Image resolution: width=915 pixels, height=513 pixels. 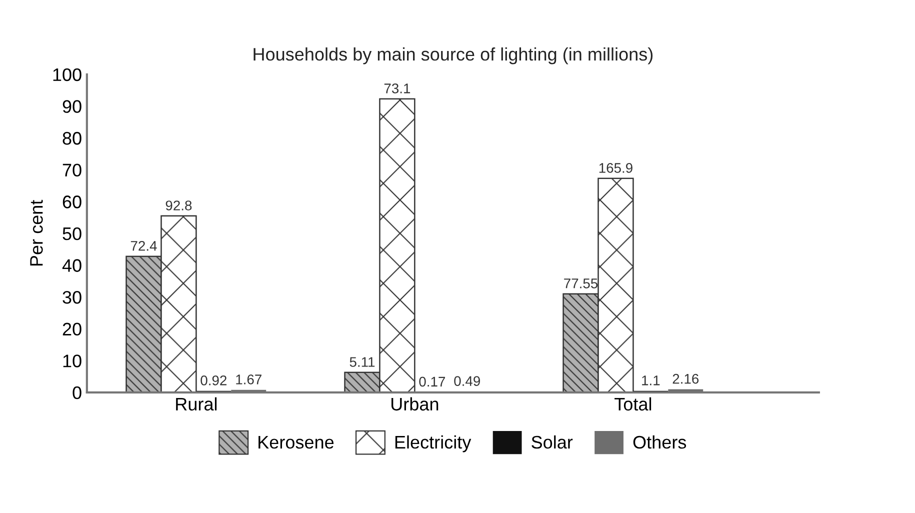 I want to click on annotation: 73.1, so click(x=397, y=89).